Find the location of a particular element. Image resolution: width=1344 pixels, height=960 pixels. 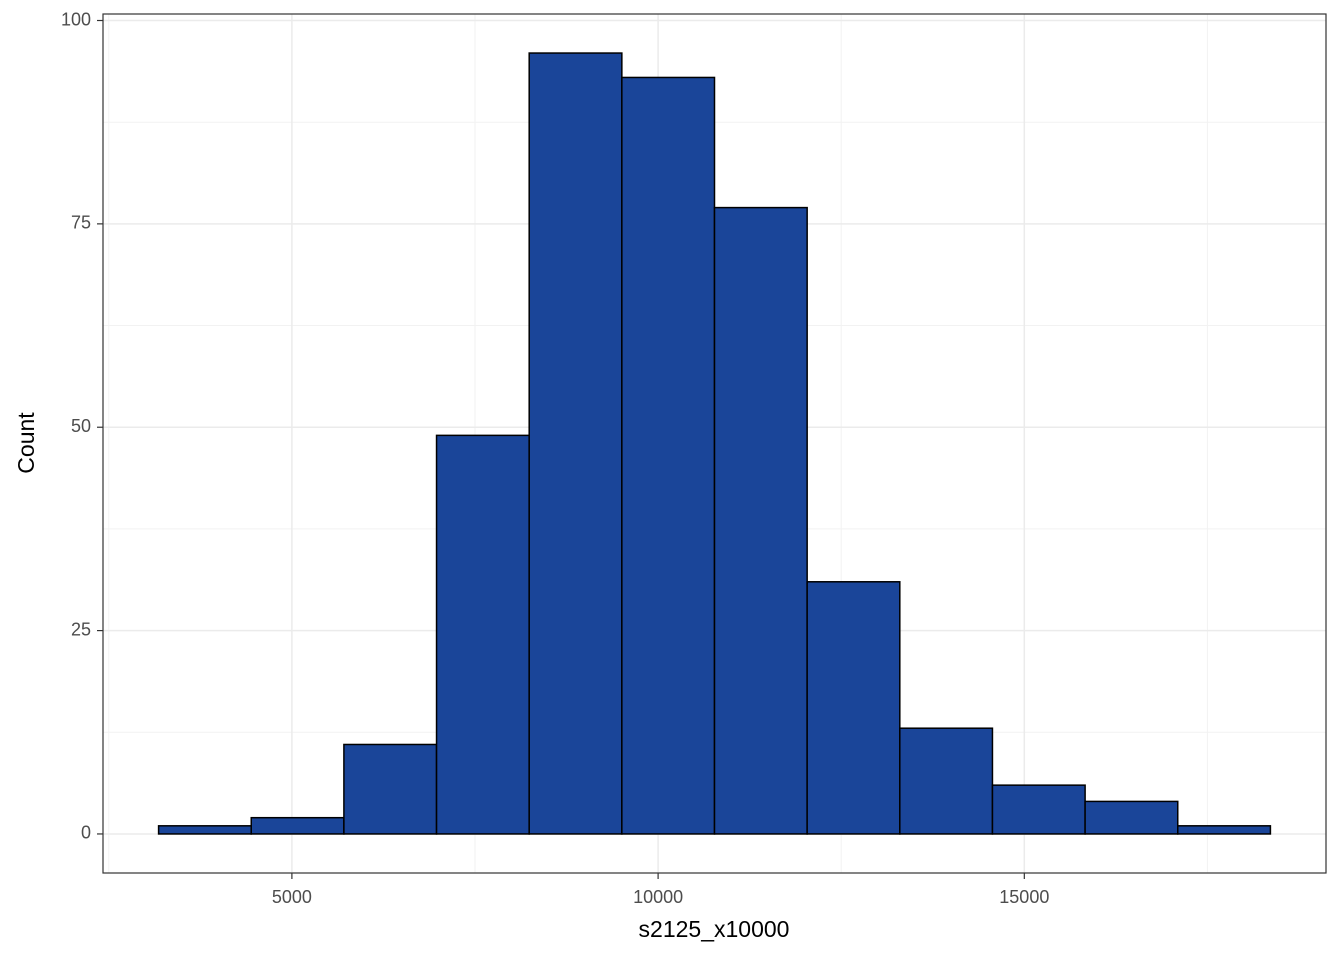

y-tick-label: 25 is located at coordinates (81, 629).